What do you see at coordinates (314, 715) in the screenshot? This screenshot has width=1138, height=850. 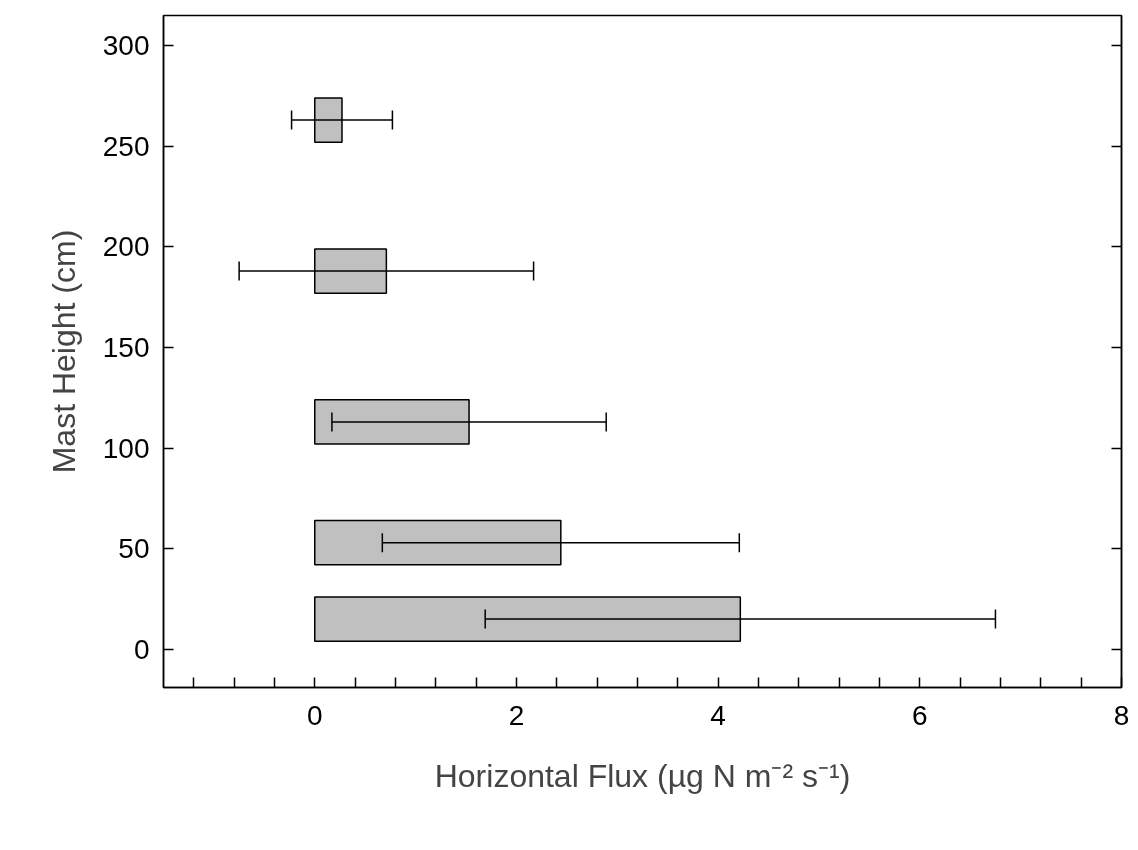 I see `x-tick-label: 0` at bounding box center [314, 715].